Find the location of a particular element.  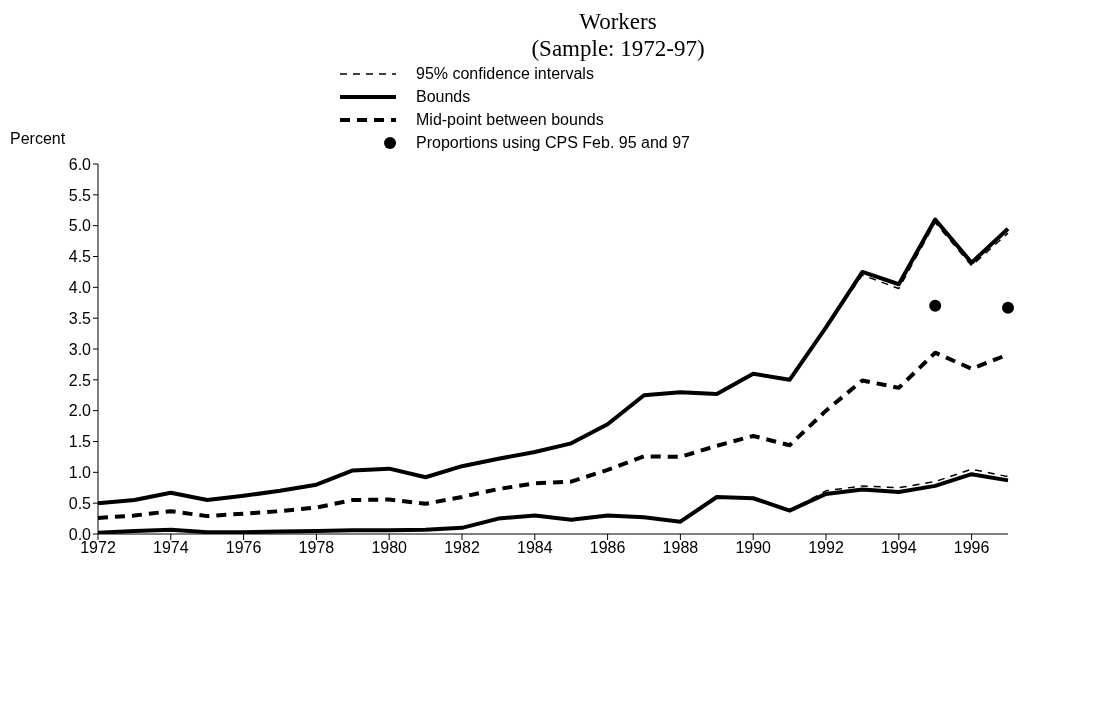

y-tick-label: 3.5 is located at coordinates (80, 318).